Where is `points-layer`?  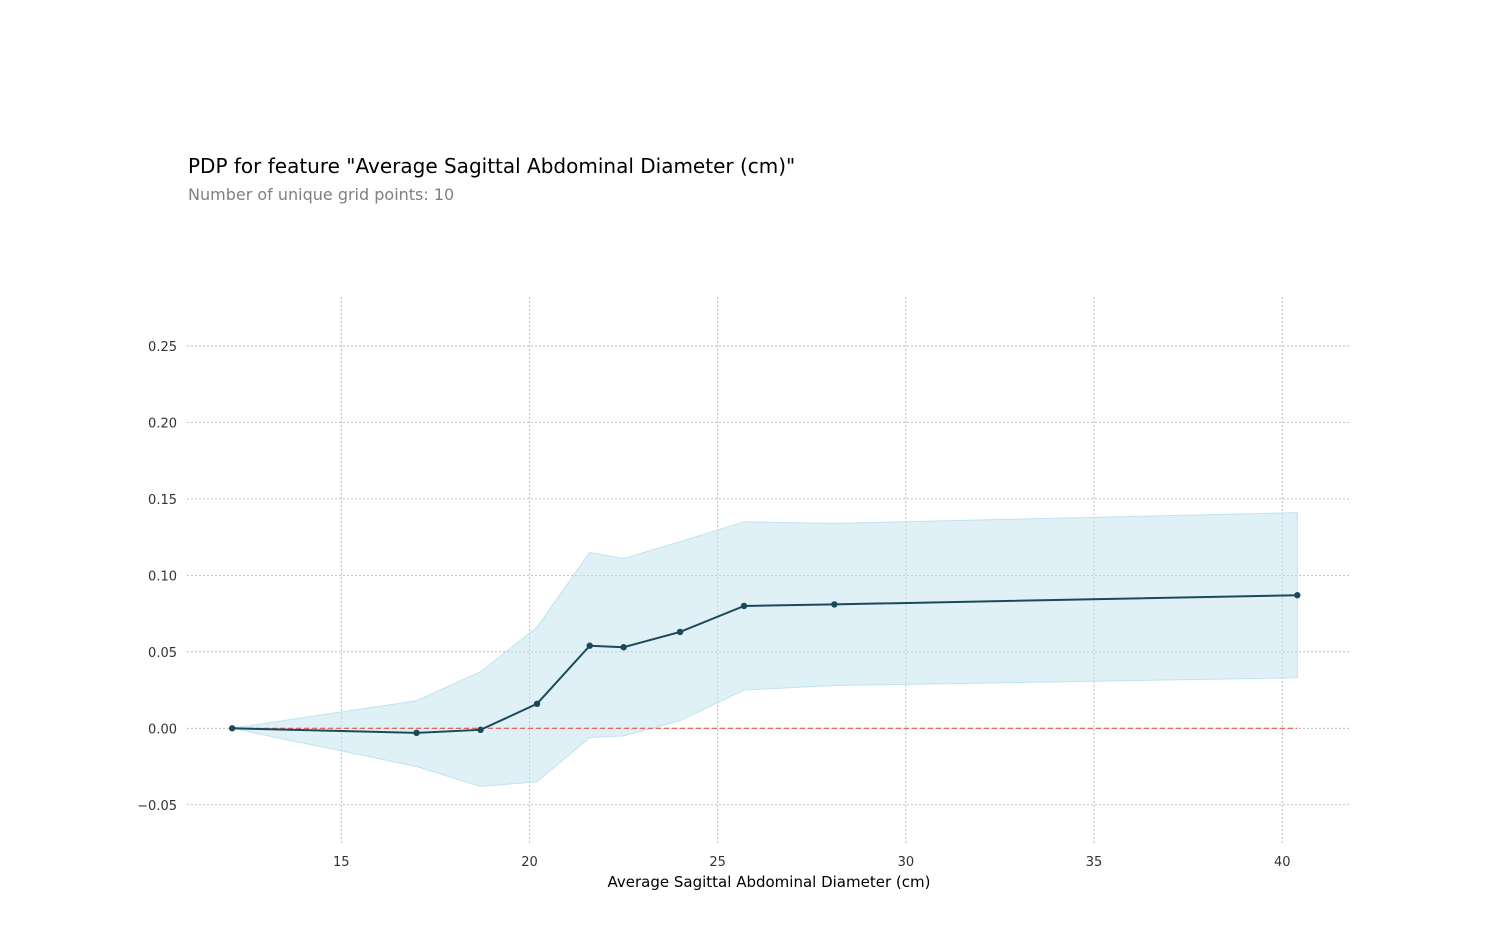 points-layer is located at coordinates (764, 664).